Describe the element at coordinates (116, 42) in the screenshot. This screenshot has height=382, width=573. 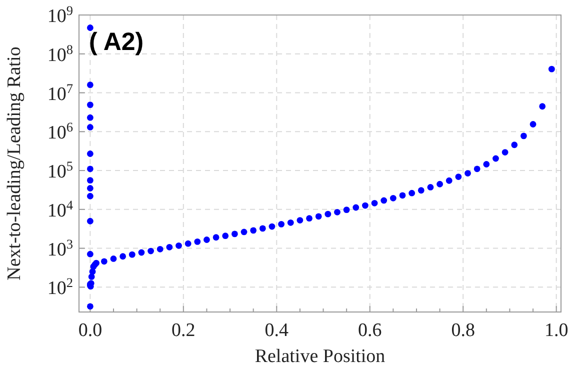
I see `annotation: ( A2)` at that location.